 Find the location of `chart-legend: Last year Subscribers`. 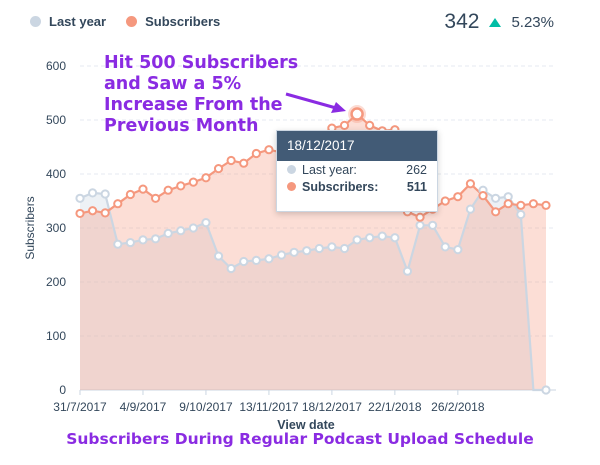

chart-legend: Last year Subscribers is located at coordinates (125, 21).